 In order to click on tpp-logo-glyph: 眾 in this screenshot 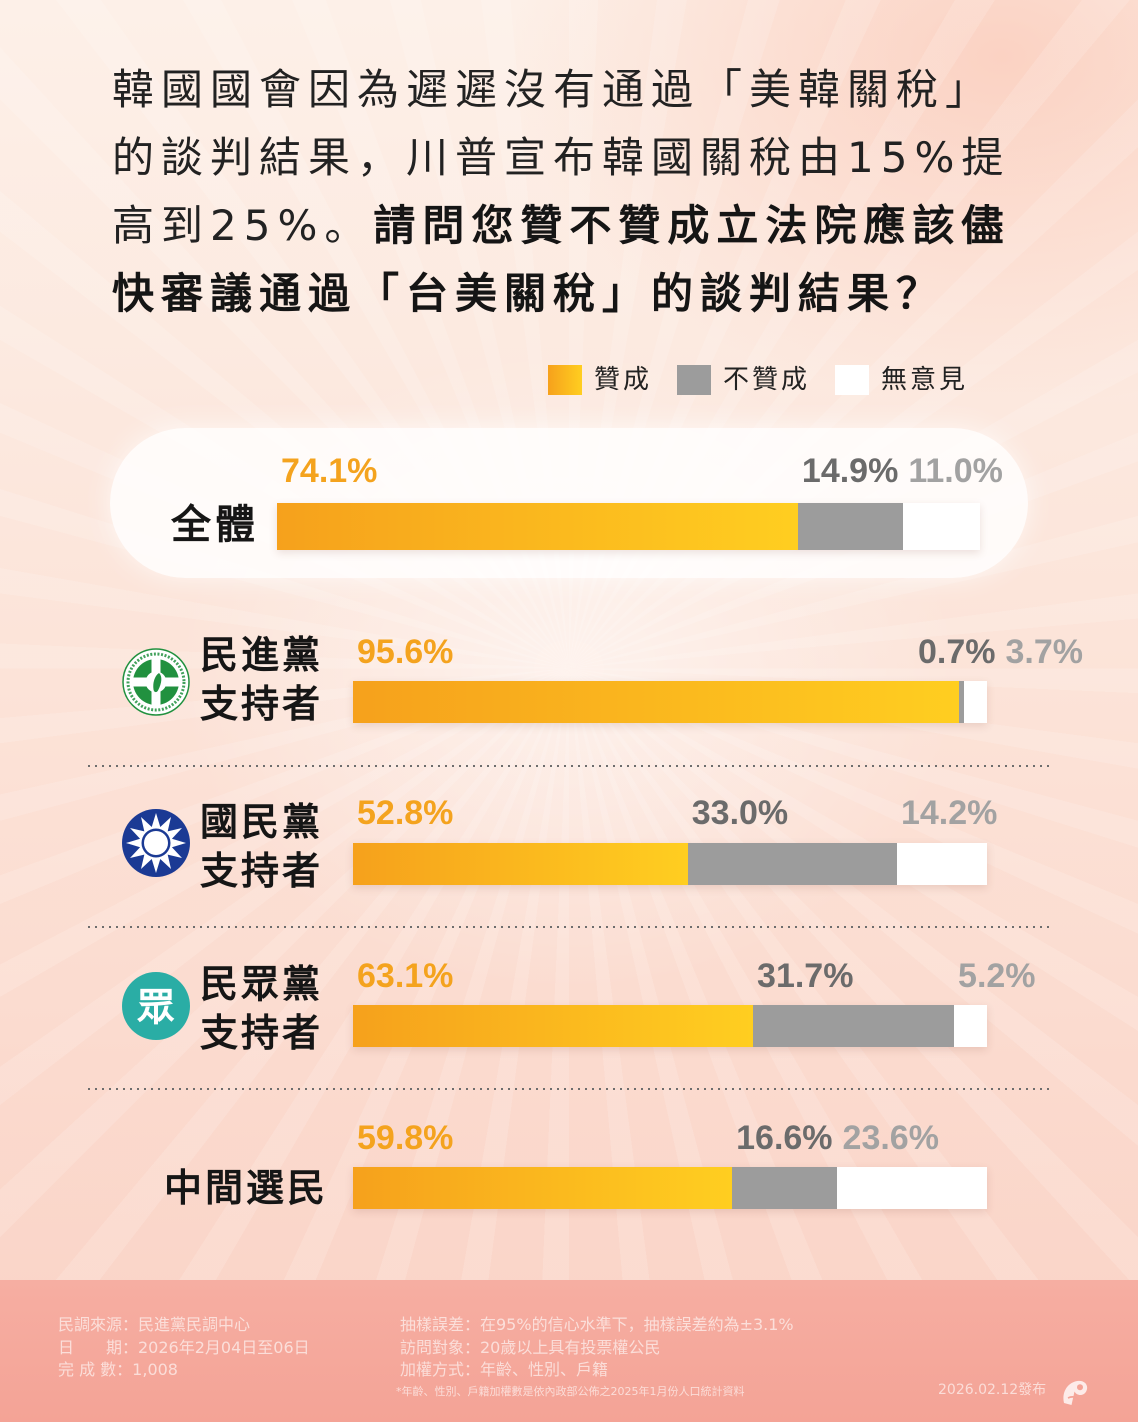, I will do `click(156, 1007)`.